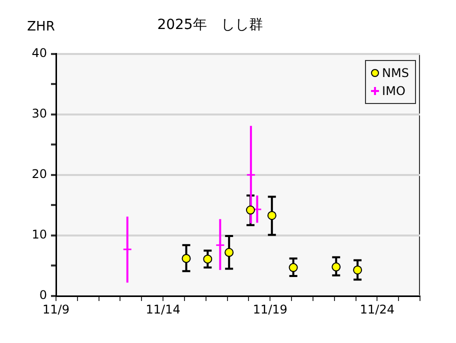 The image size is (456, 343). I want to click on legend-label: IMO, so click(394, 91).